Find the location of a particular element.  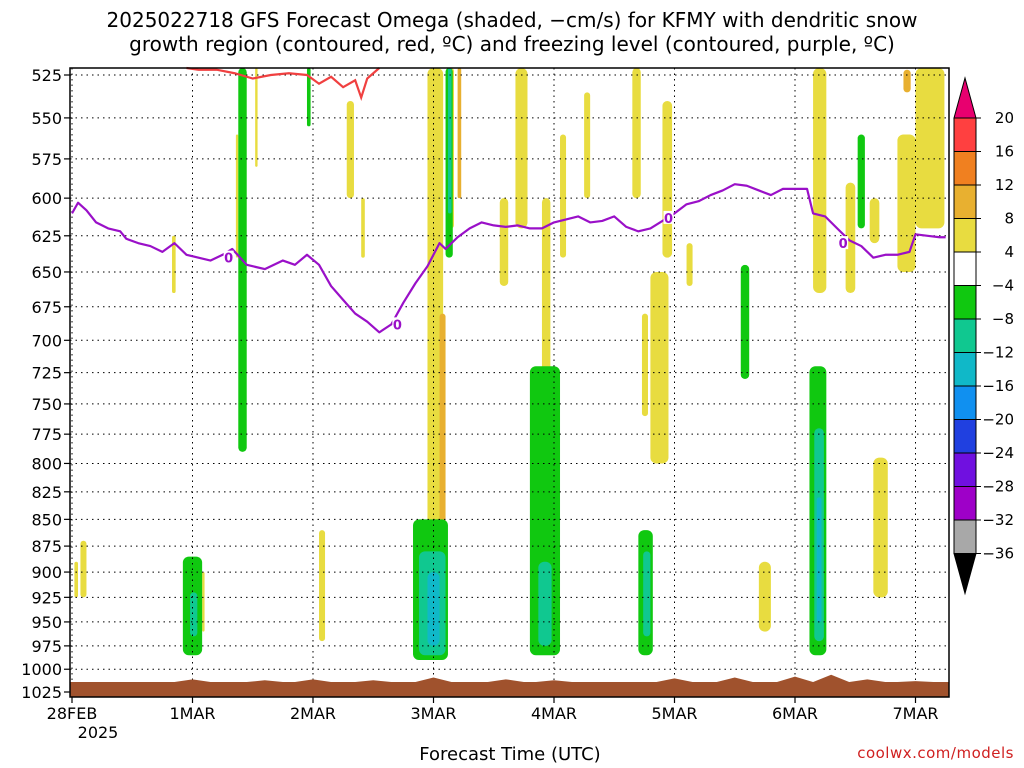

colorbar-label: 4 is located at coordinates (1009, 252).